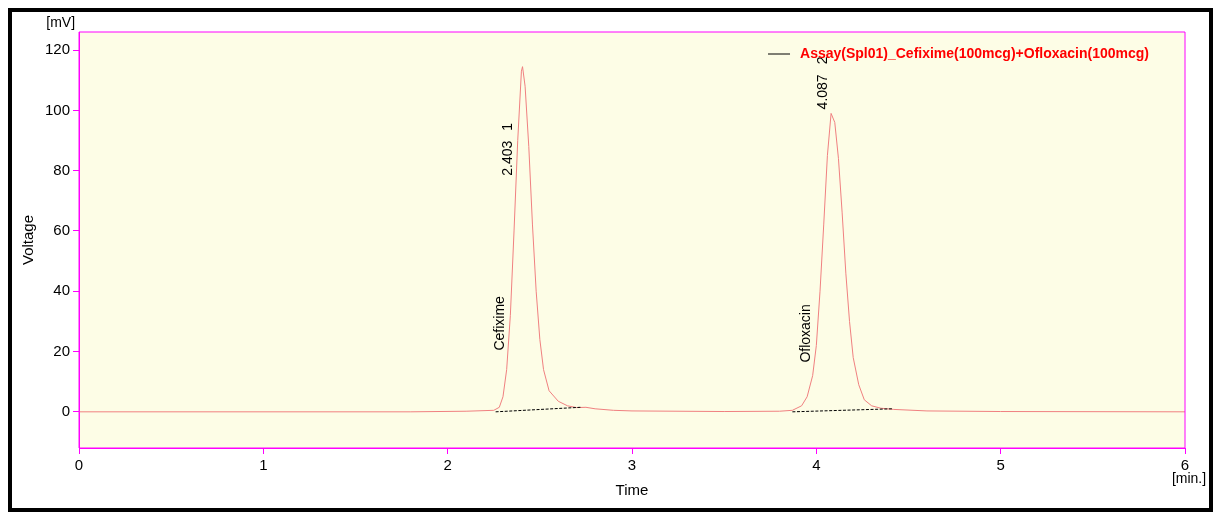  I want to click on x-tick-label: 0, so click(79, 465).